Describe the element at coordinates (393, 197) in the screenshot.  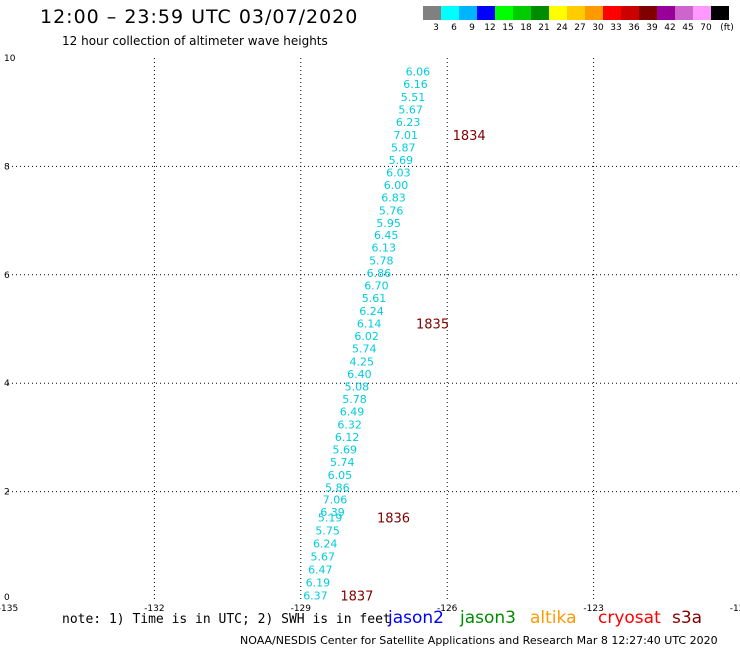
I see `wave-height-point: 6.83` at that location.